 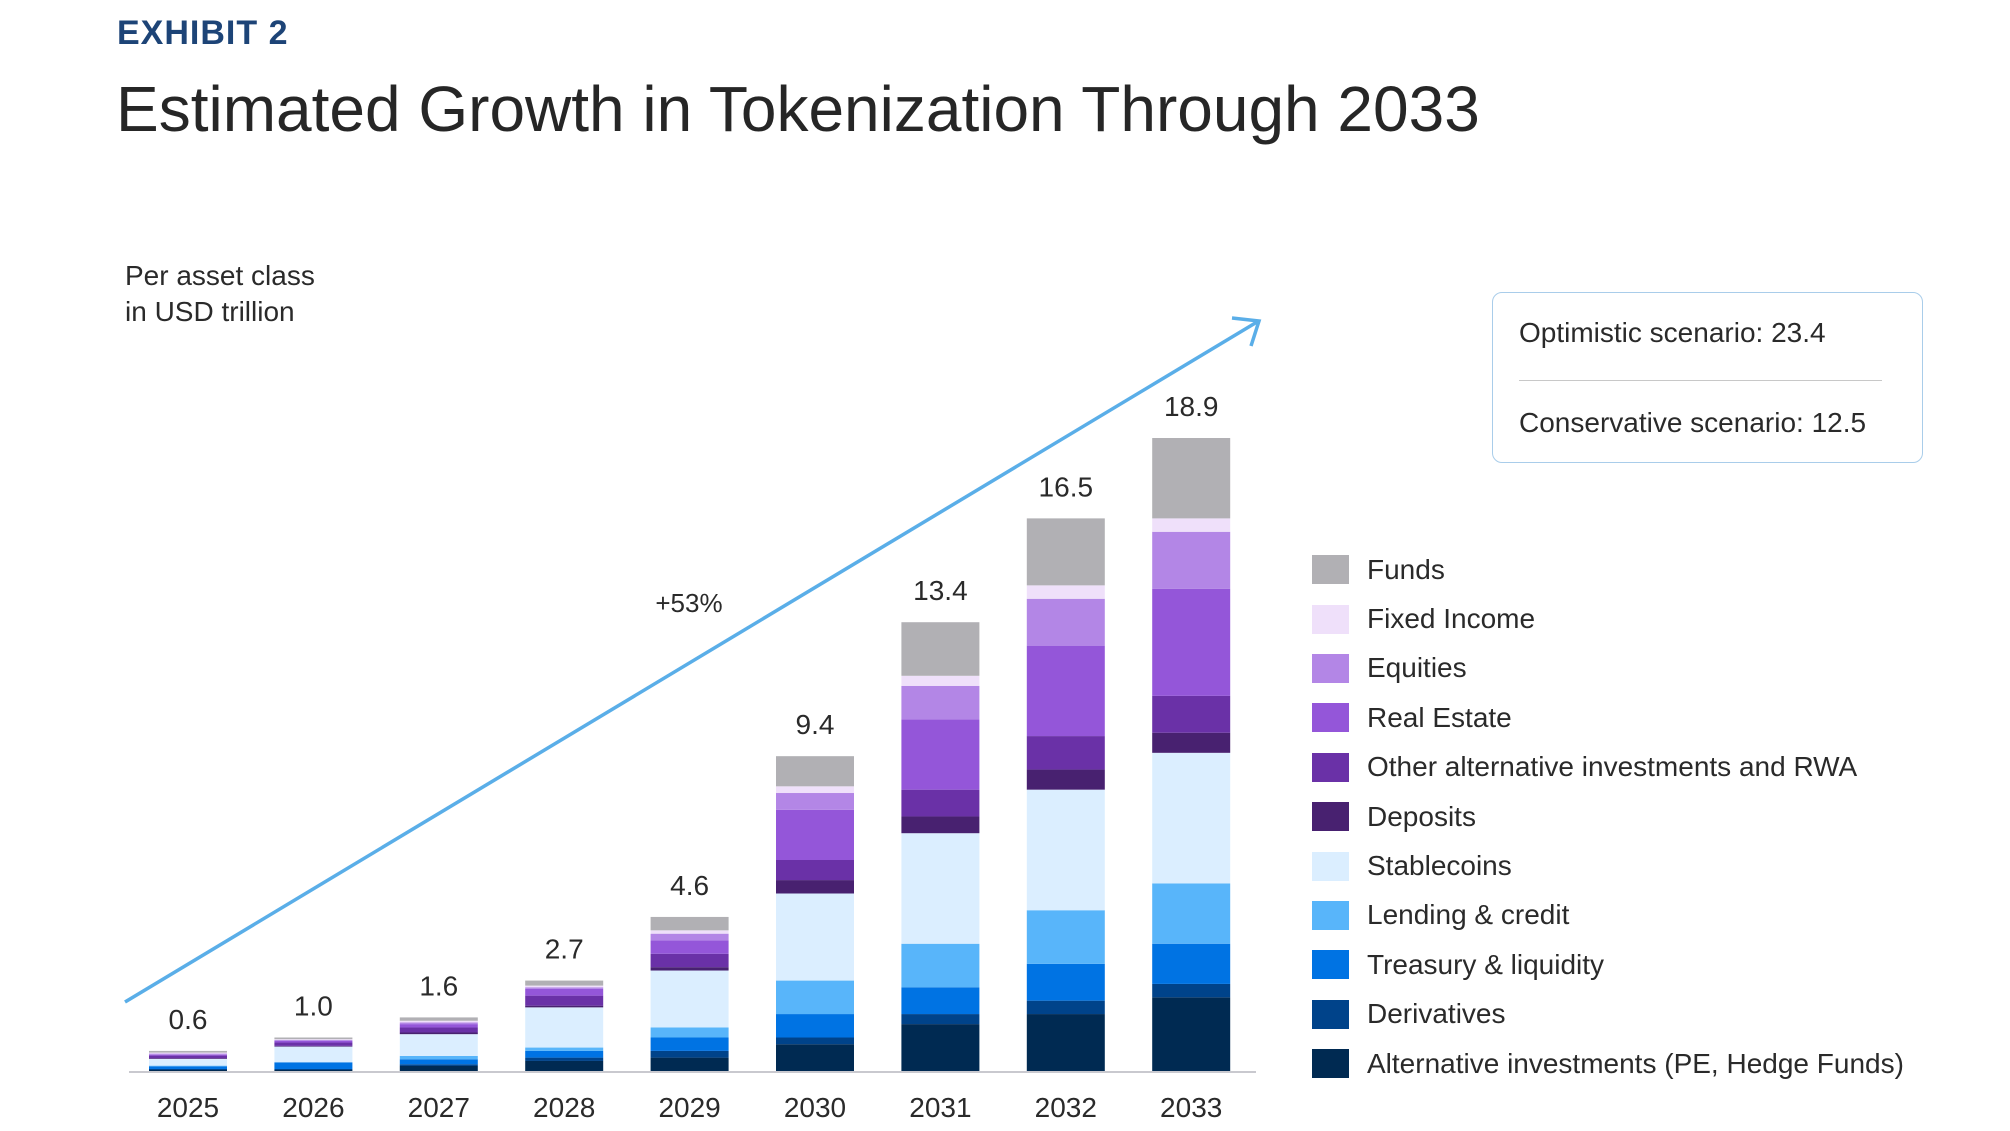 I want to click on bar-segment-equities-2032, so click(x=1065, y=622).